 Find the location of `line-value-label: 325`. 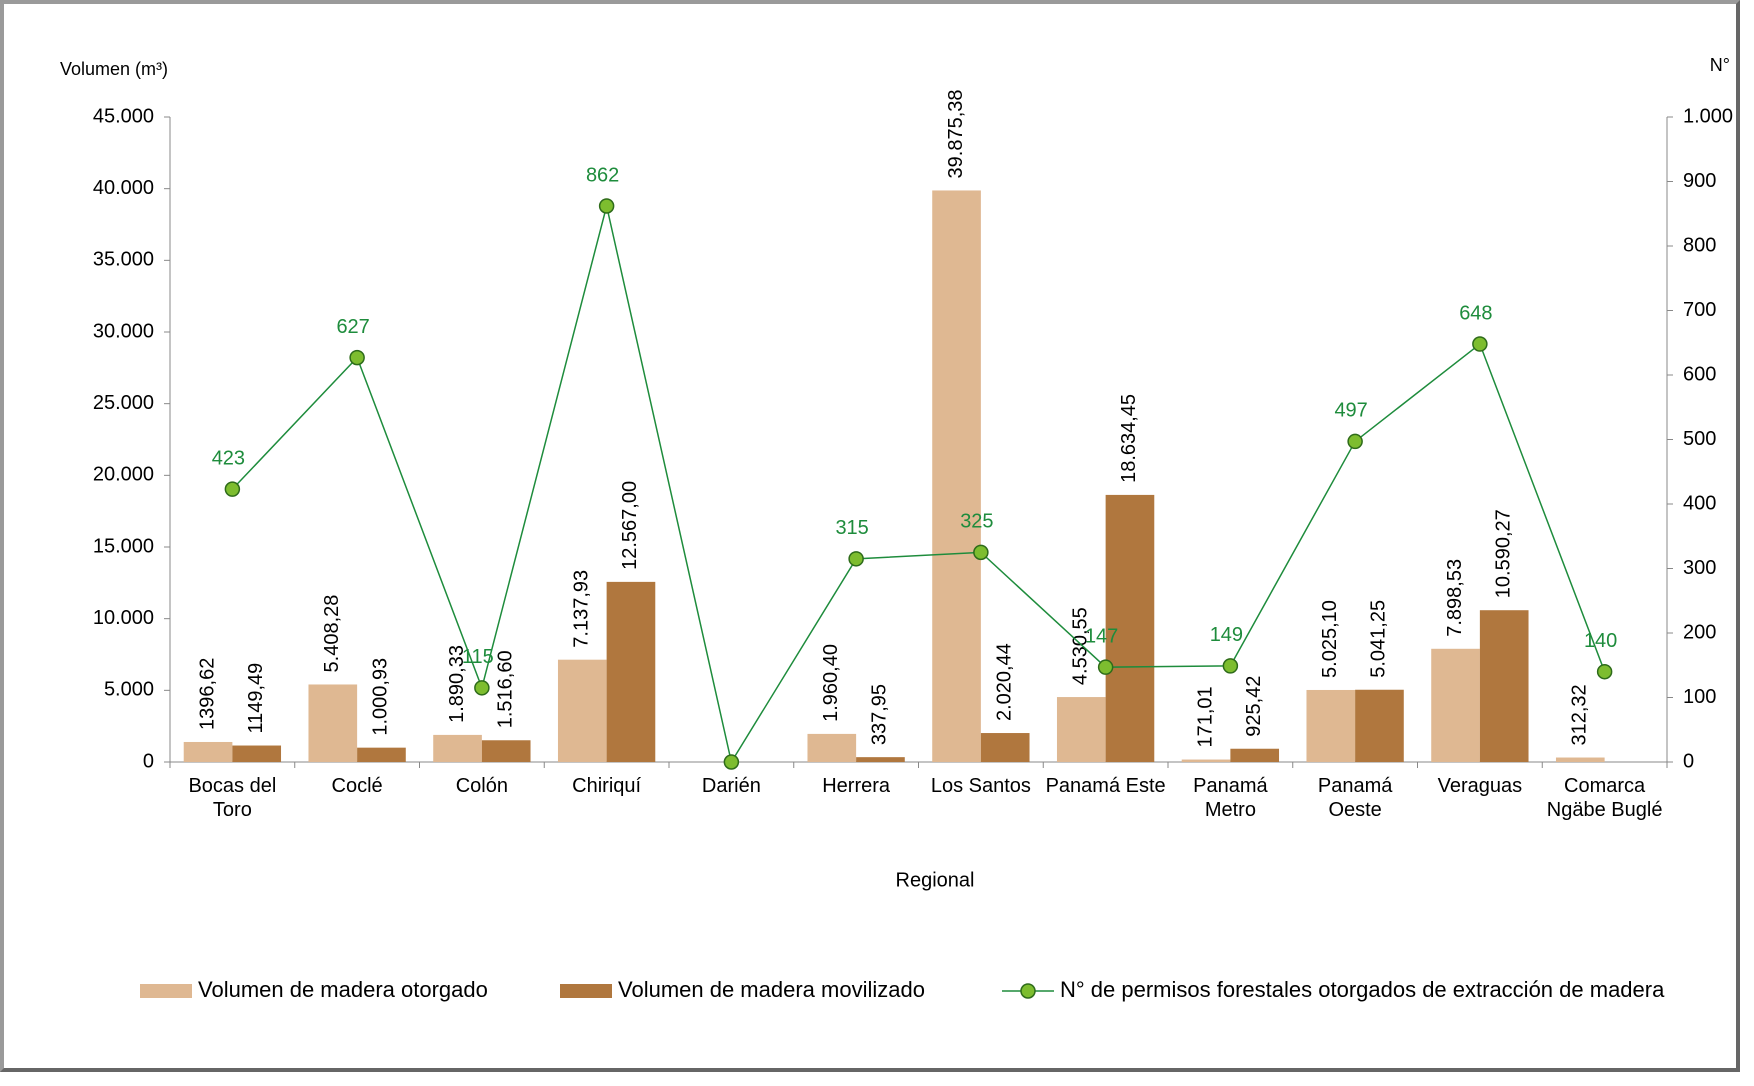

line-value-label: 325 is located at coordinates (976, 522).